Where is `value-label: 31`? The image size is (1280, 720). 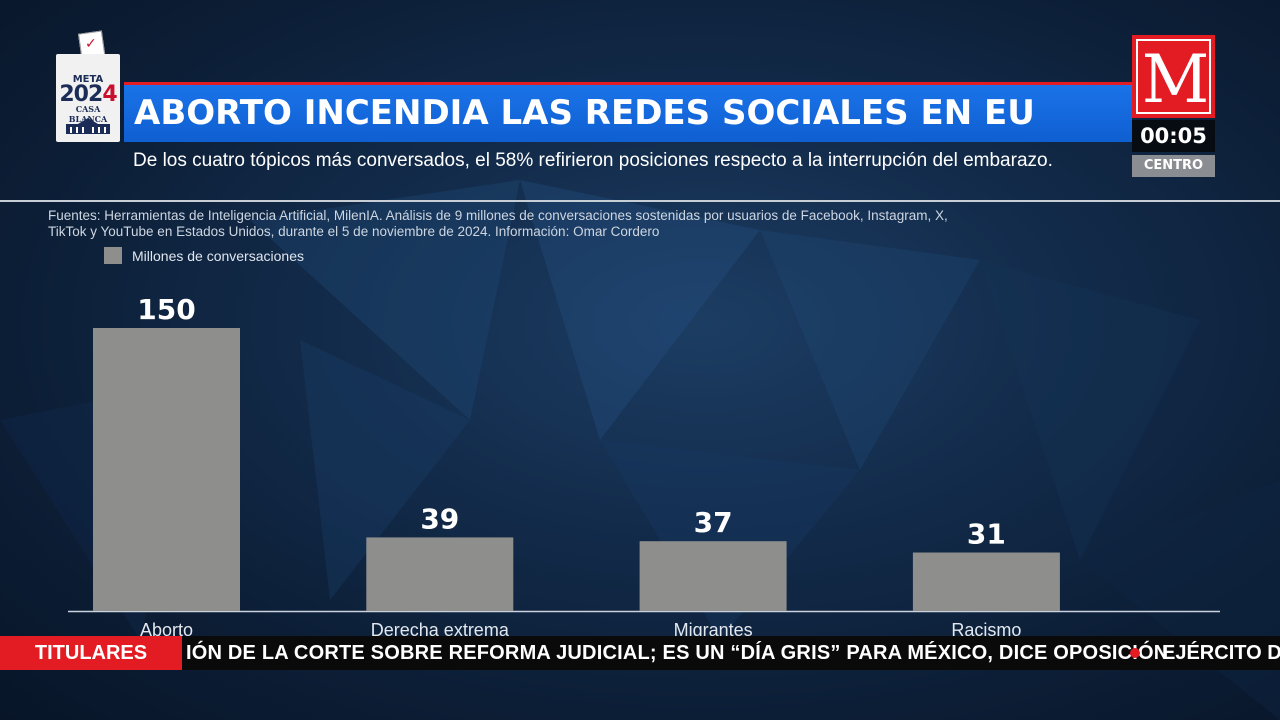 value-label: 31 is located at coordinates (986, 534).